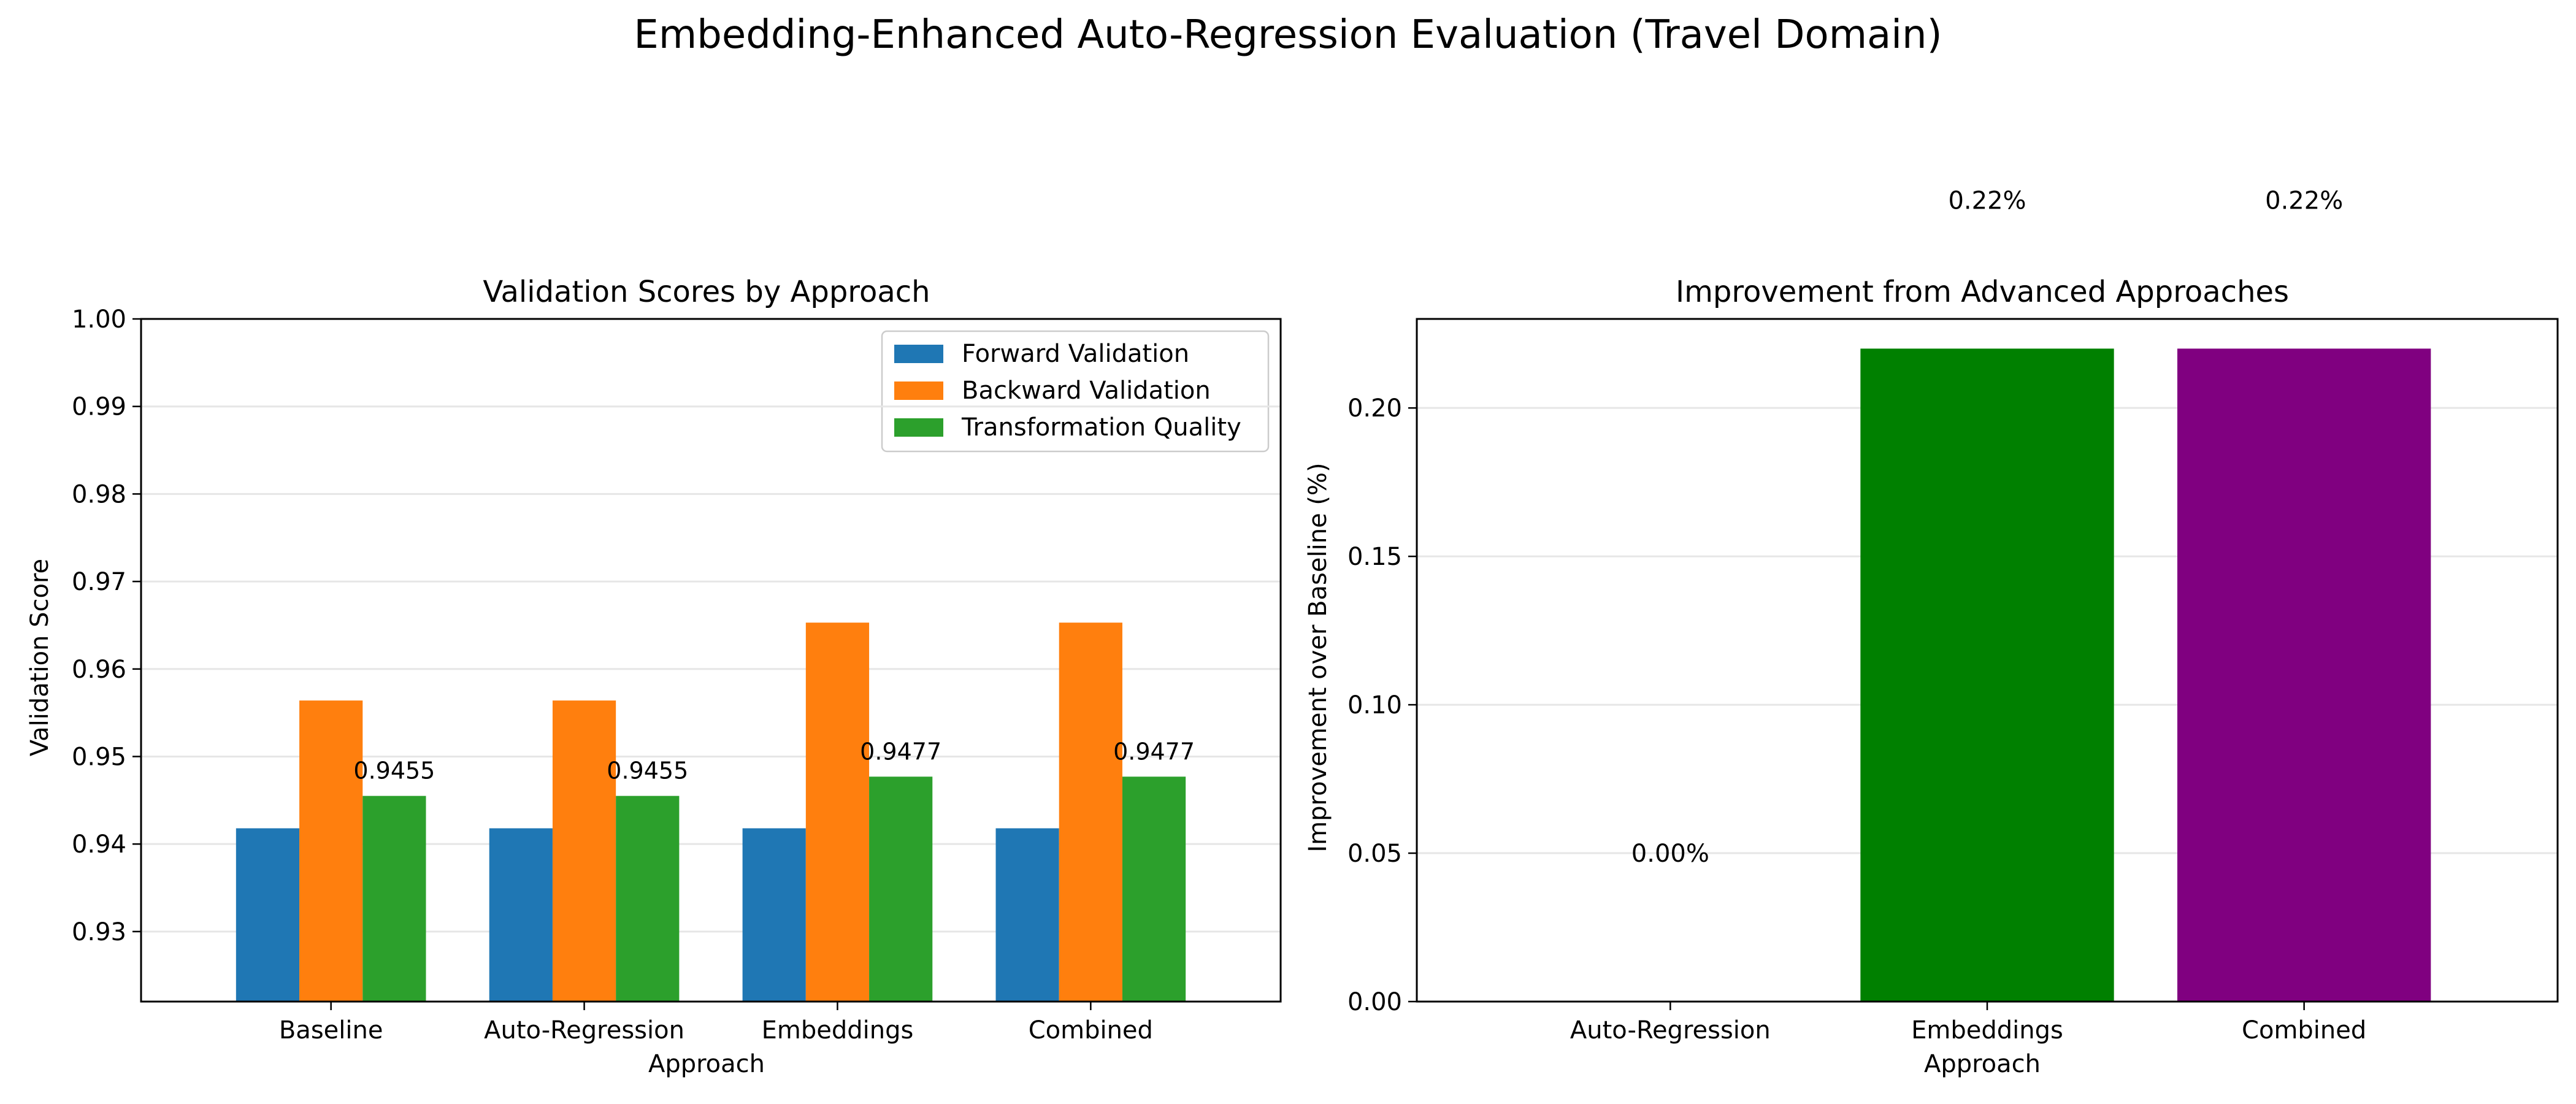  What do you see at coordinates (1075, 354) in the screenshot?
I see `chart1-legend-label: Forward Validation` at bounding box center [1075, 354].